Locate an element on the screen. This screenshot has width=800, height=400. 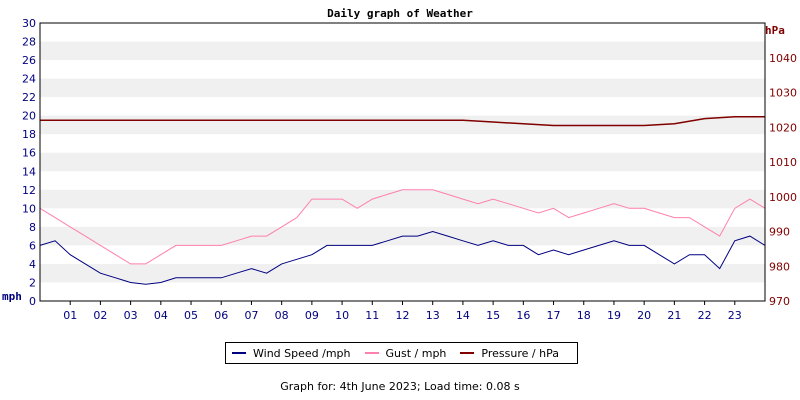
x-tick-label: 11 is located at coordinates (372, 315).